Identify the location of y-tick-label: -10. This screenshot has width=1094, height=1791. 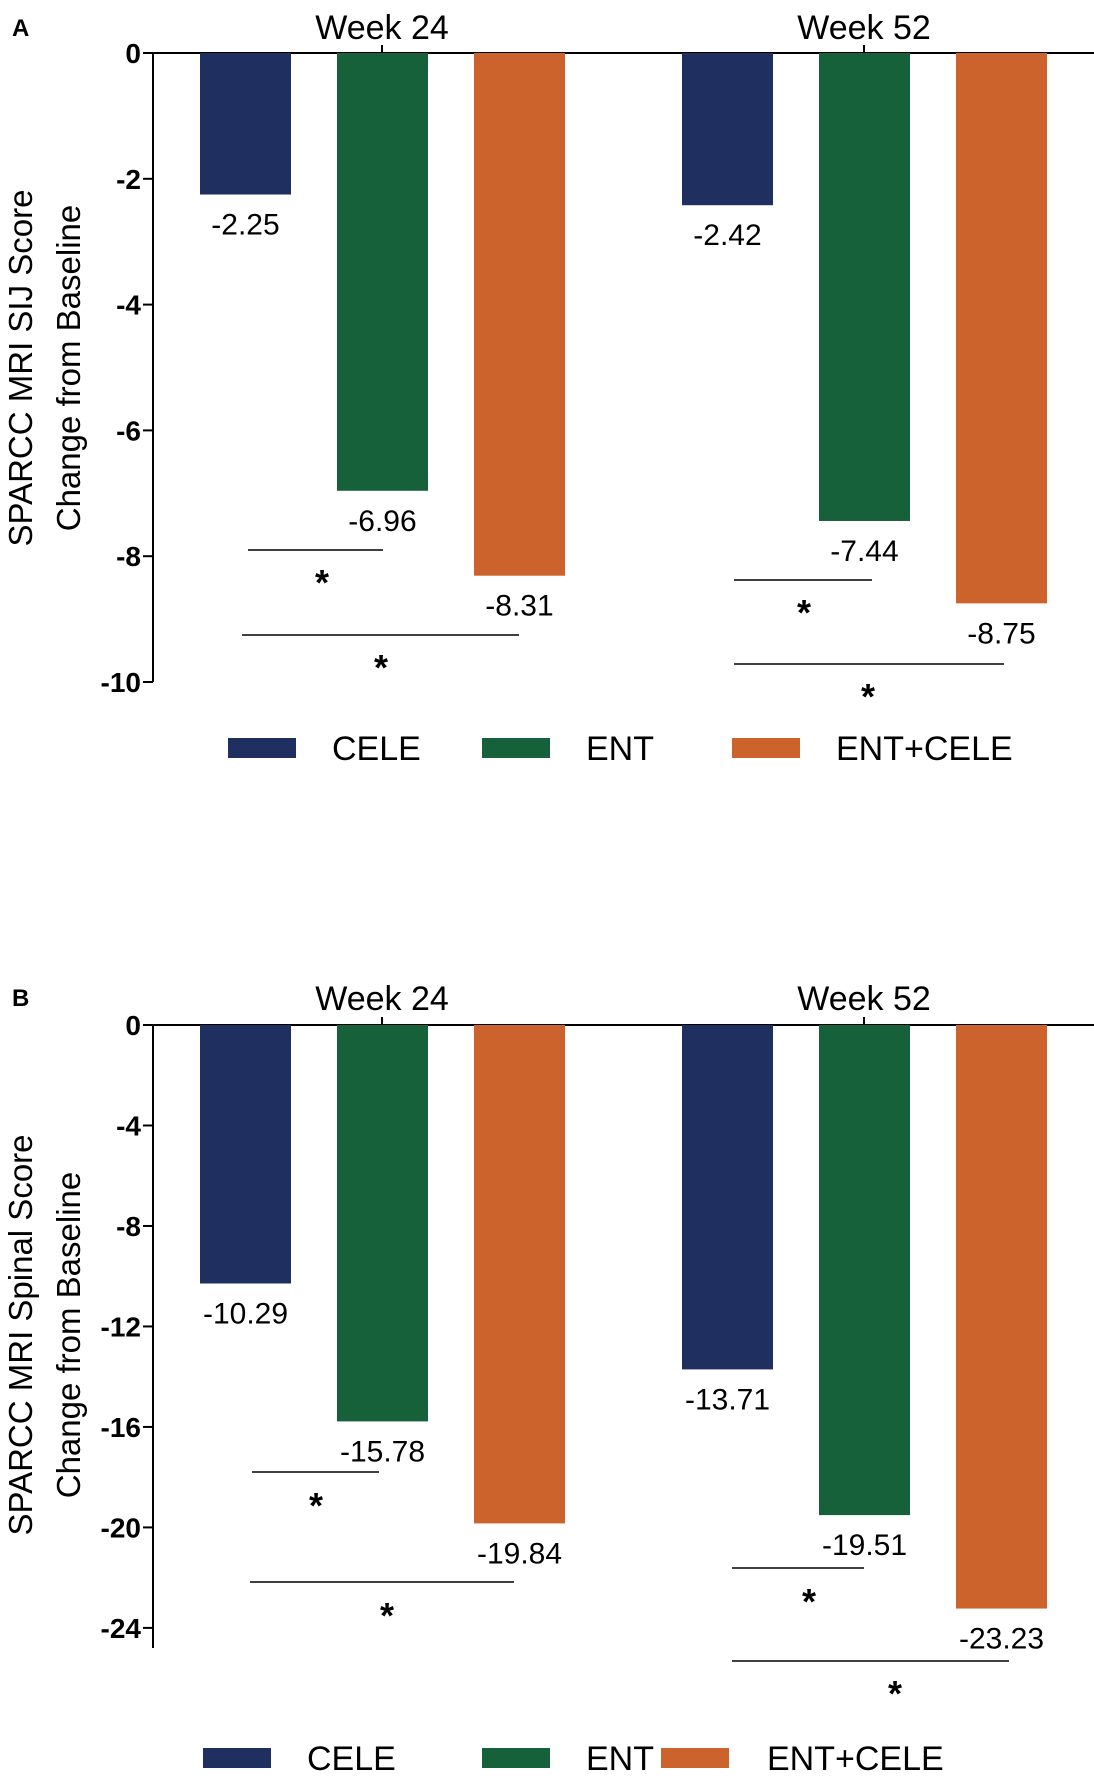
(121, 682).